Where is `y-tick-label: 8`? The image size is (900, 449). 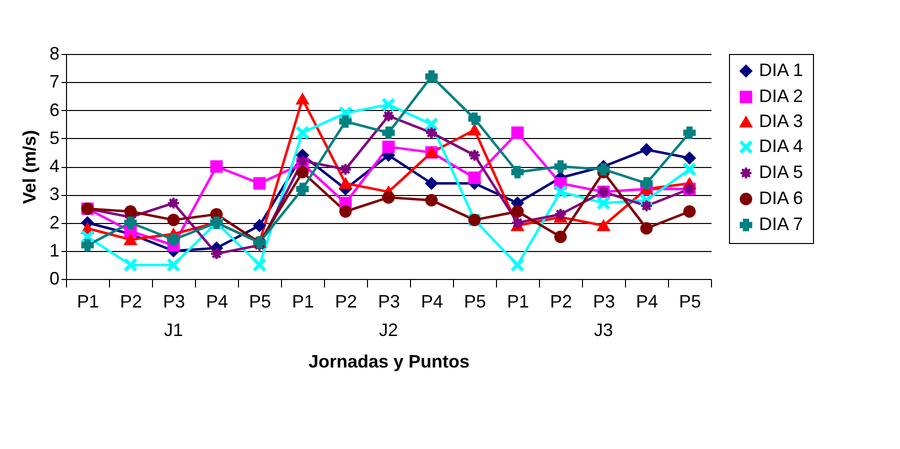 y-tick-label: 8 is located at coordinates (54, 54).